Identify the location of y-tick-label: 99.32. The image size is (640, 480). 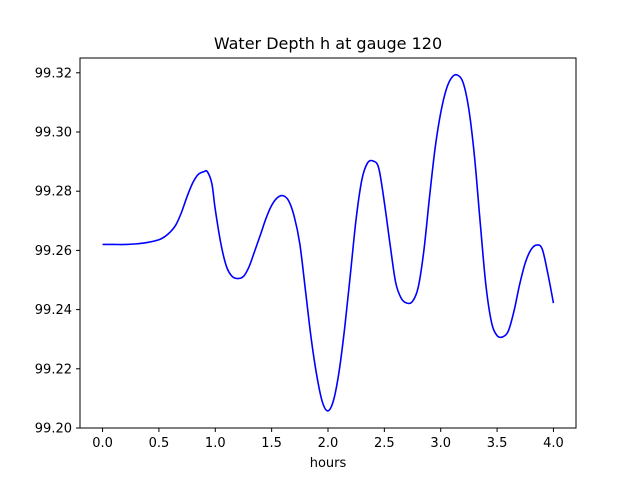
(53, 73).